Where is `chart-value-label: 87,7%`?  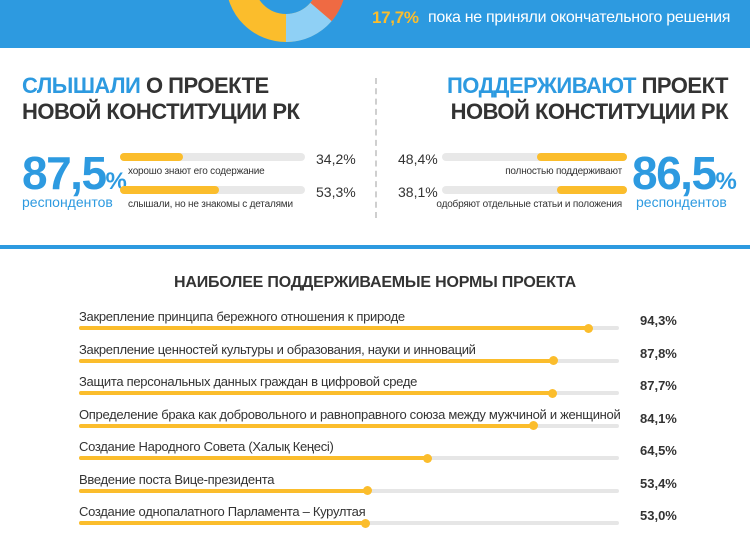 chart-value-label: 87,7% is located at coordinates (658, 385).